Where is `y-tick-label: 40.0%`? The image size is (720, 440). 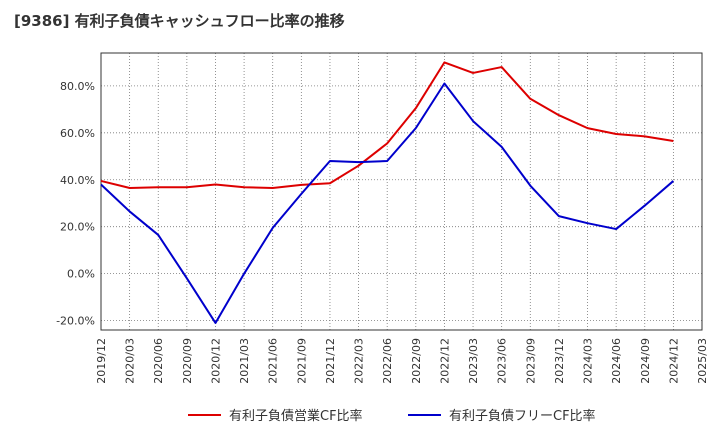
y-tick-label: 40.0% is located at coordinates (77, 180).